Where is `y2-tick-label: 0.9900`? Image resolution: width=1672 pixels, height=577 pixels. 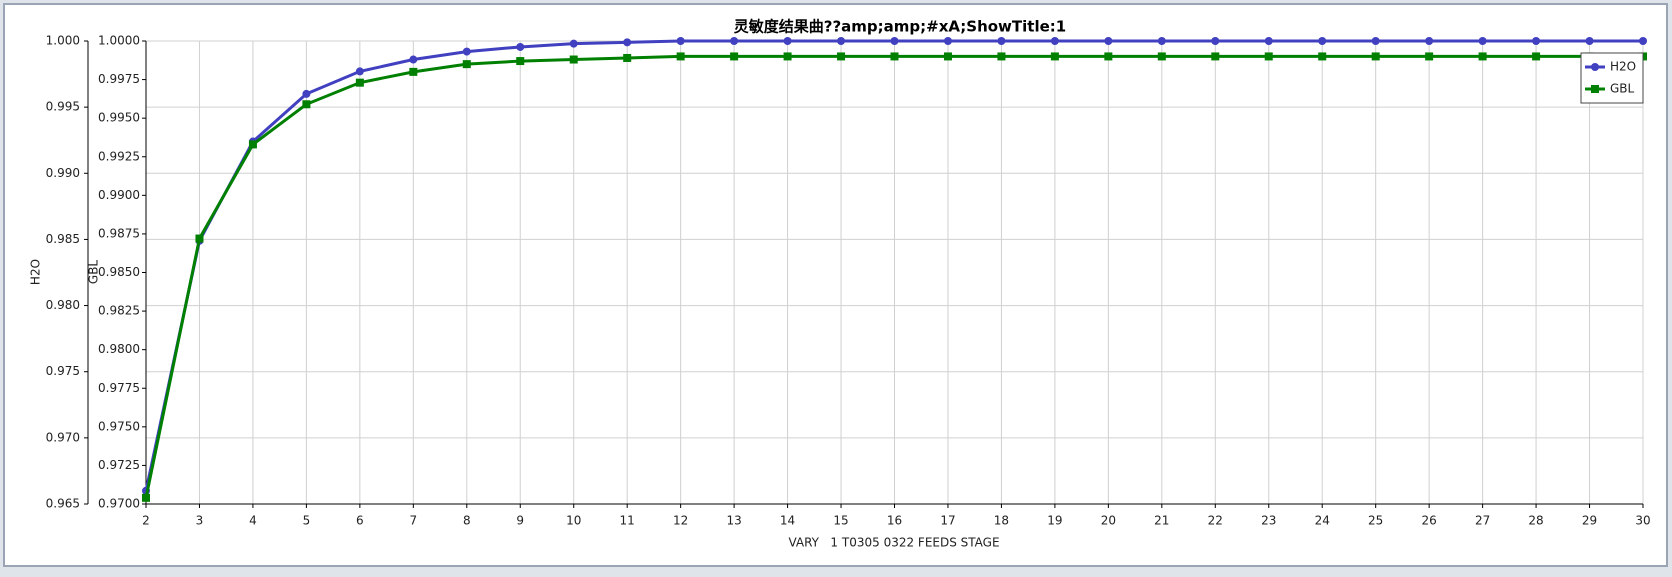
y2-tick-label: 0.9900 is located at coordinates (119, 195).